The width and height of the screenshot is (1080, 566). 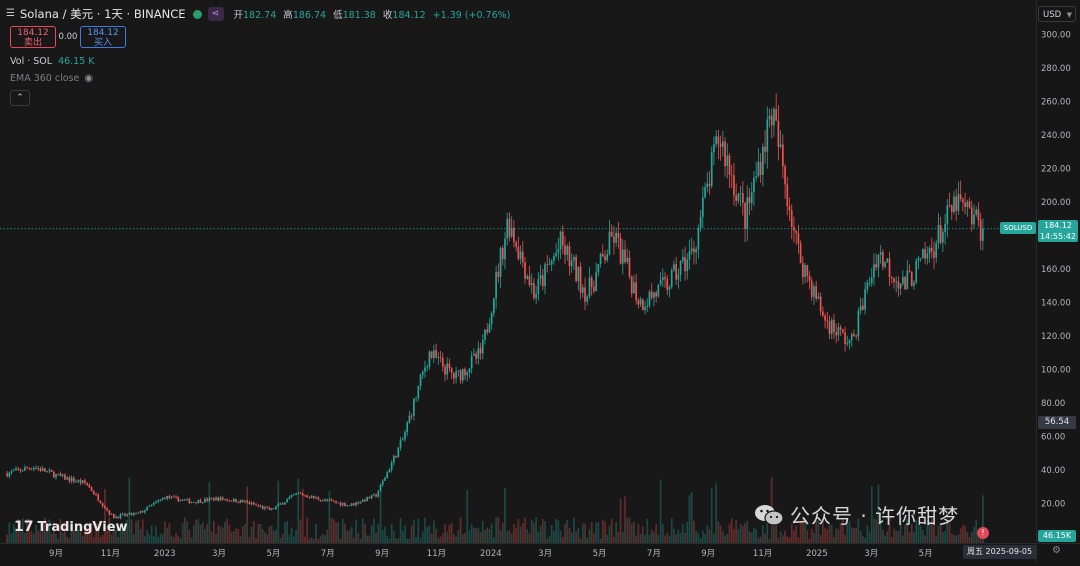 What do you see at coordinates (273, 554) in the screenshot?
I see `x-tick-label: 5月` at bounding box center [273, 554].